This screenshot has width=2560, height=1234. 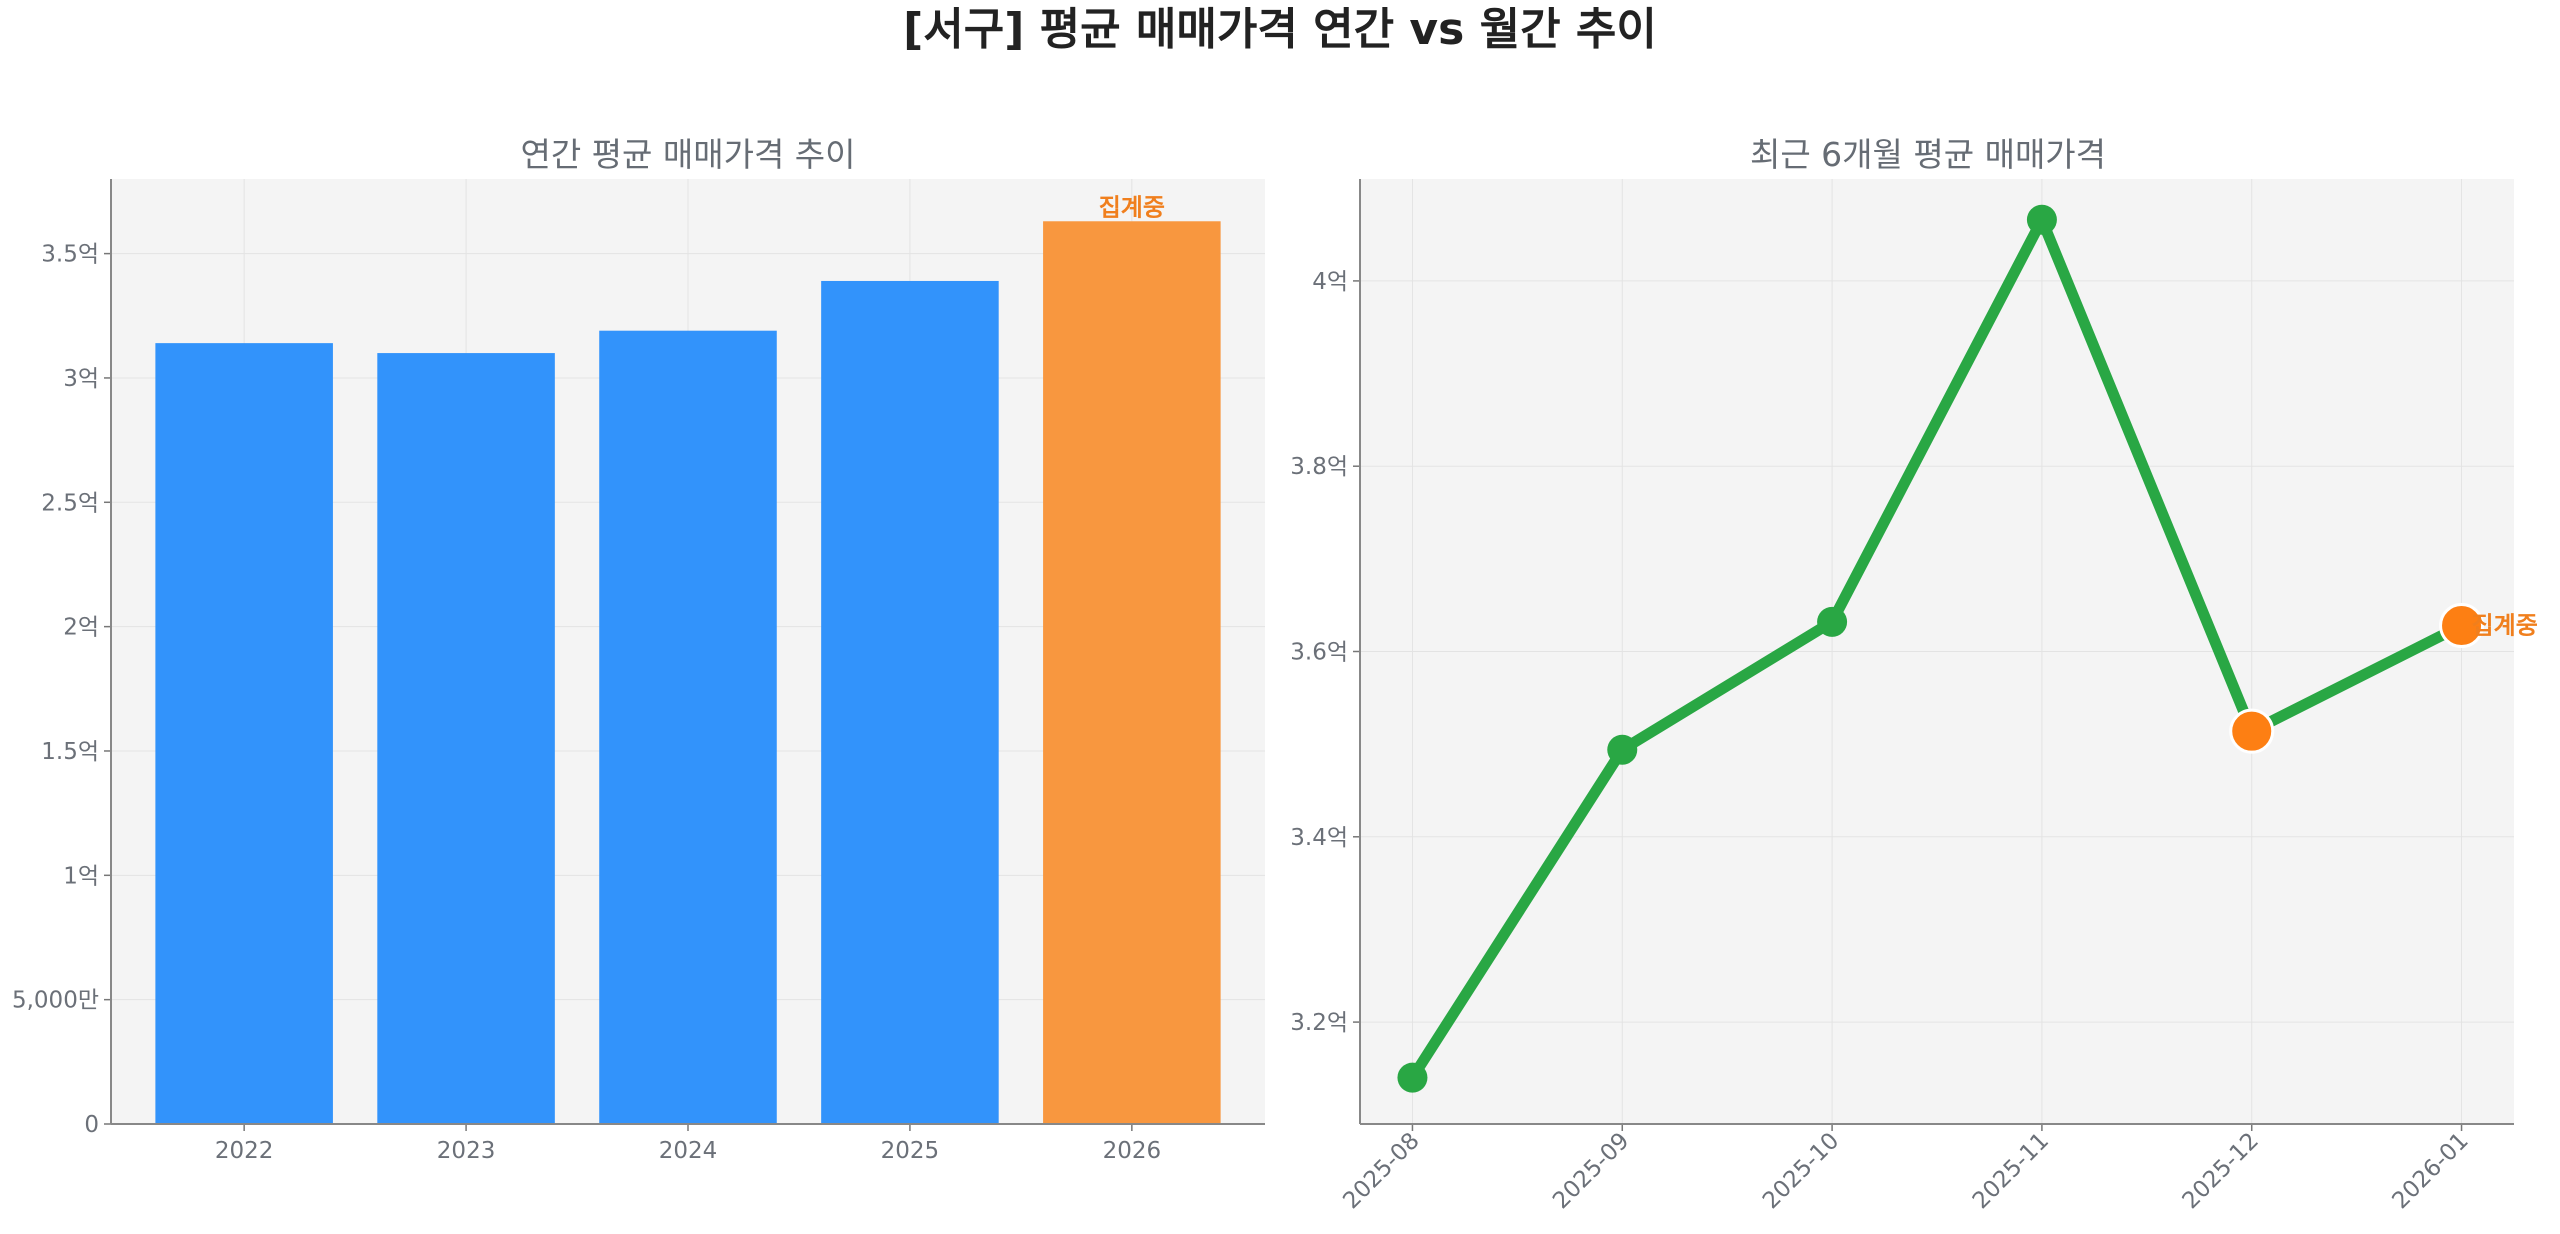 I want to click on bar-chart-title: 연간 평균 매매가격 추이, so click(x=687, y=154).